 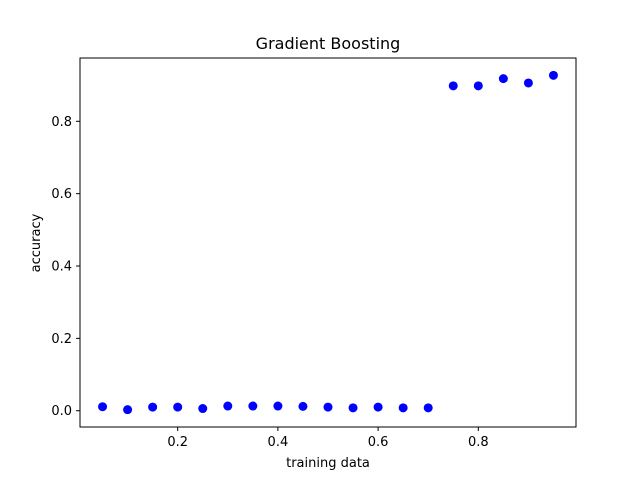 What do you see at coordinates (378, 442) in the screenshot?
I see `x-tick-label: 0.6` at bounding box center [378, 442].